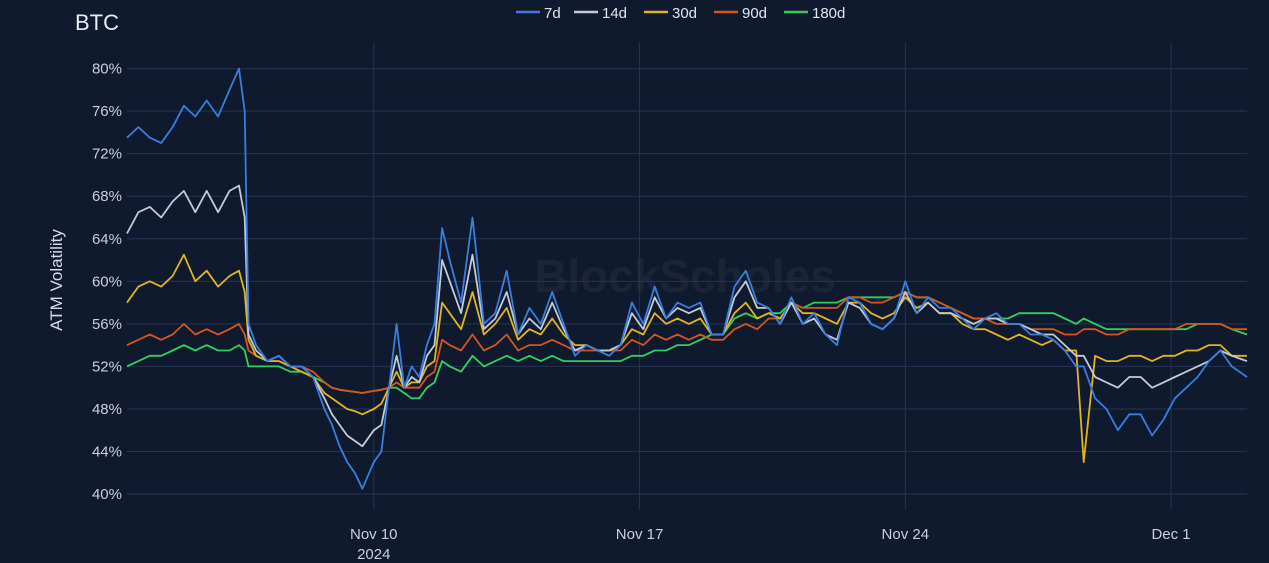  What do you see at coordinates (107, 154) in the screenshot?
I see `y-tick-label: 72%` at bounding box center [107, 154].